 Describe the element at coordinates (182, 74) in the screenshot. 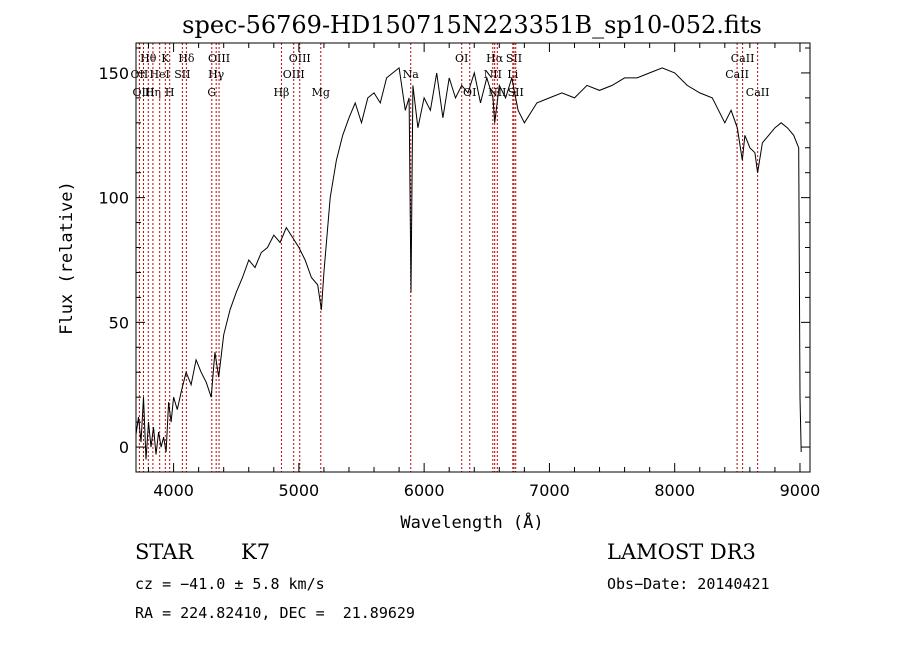

I see `line-label-6: SII` at that location.